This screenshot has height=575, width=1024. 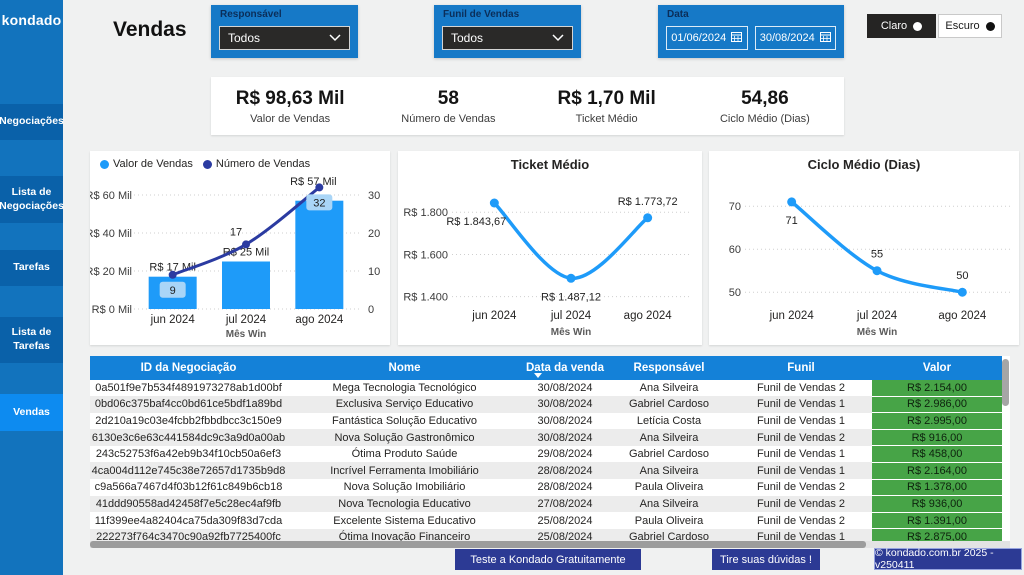 I want to click on copyright-badge: © kondado.com.br 2025 - v250411, so click(x=948, y=559).